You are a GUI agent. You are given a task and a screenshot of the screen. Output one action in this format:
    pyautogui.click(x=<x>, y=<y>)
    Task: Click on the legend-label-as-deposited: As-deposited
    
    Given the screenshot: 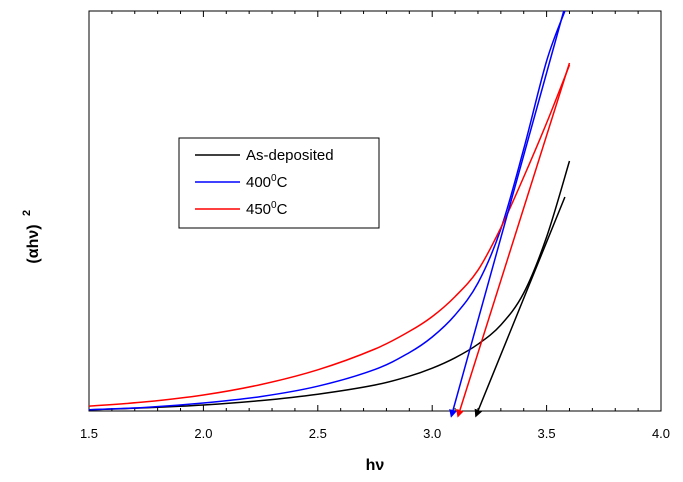 What is the action you would take?
    pyautogui.click(x=290, y=155)
    